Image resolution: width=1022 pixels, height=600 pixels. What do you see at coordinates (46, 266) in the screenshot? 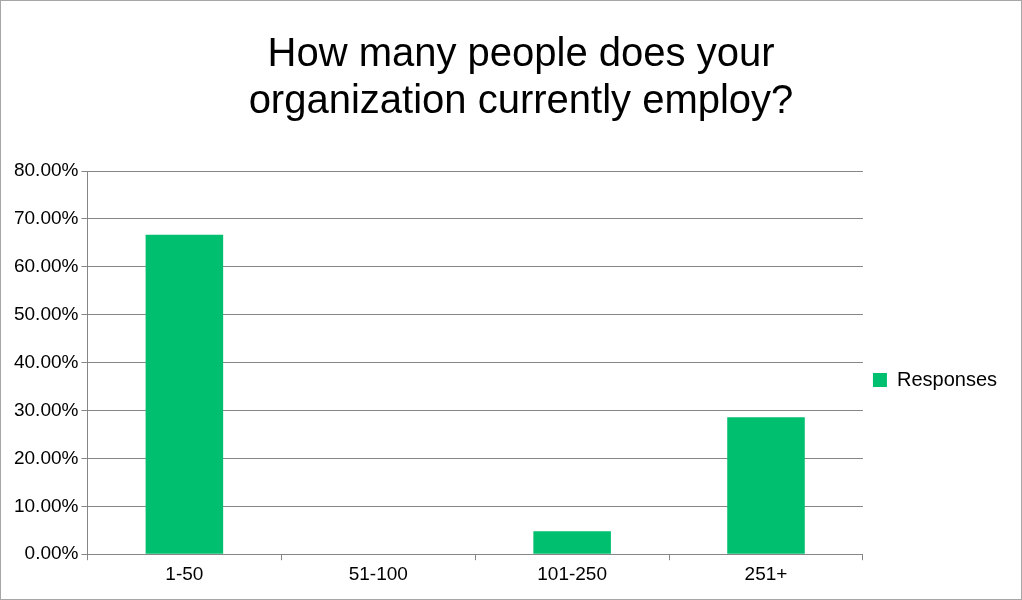
I see `y-tick-label: 60.00%` at bounding box center [46, 266].